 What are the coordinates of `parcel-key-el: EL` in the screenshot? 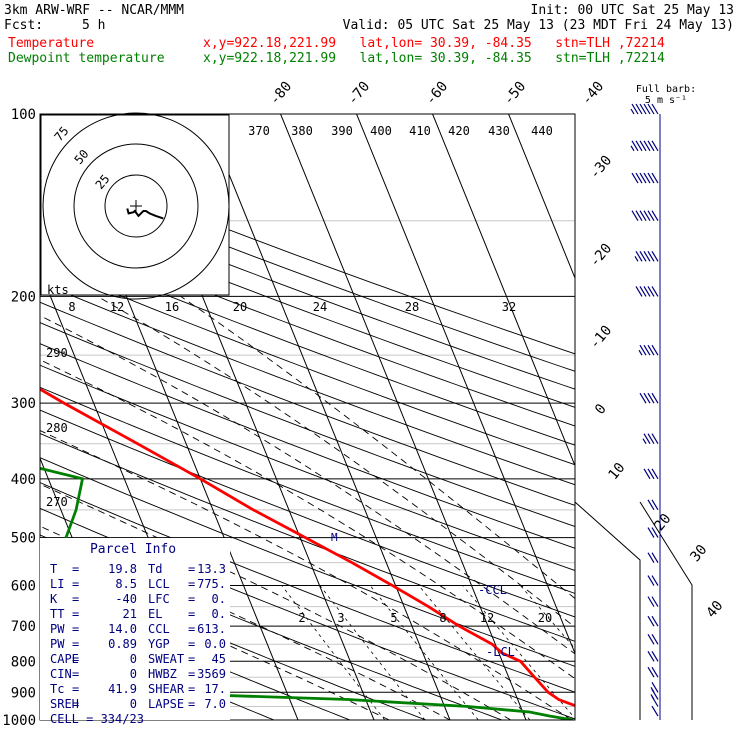 It's located at (155, 614).